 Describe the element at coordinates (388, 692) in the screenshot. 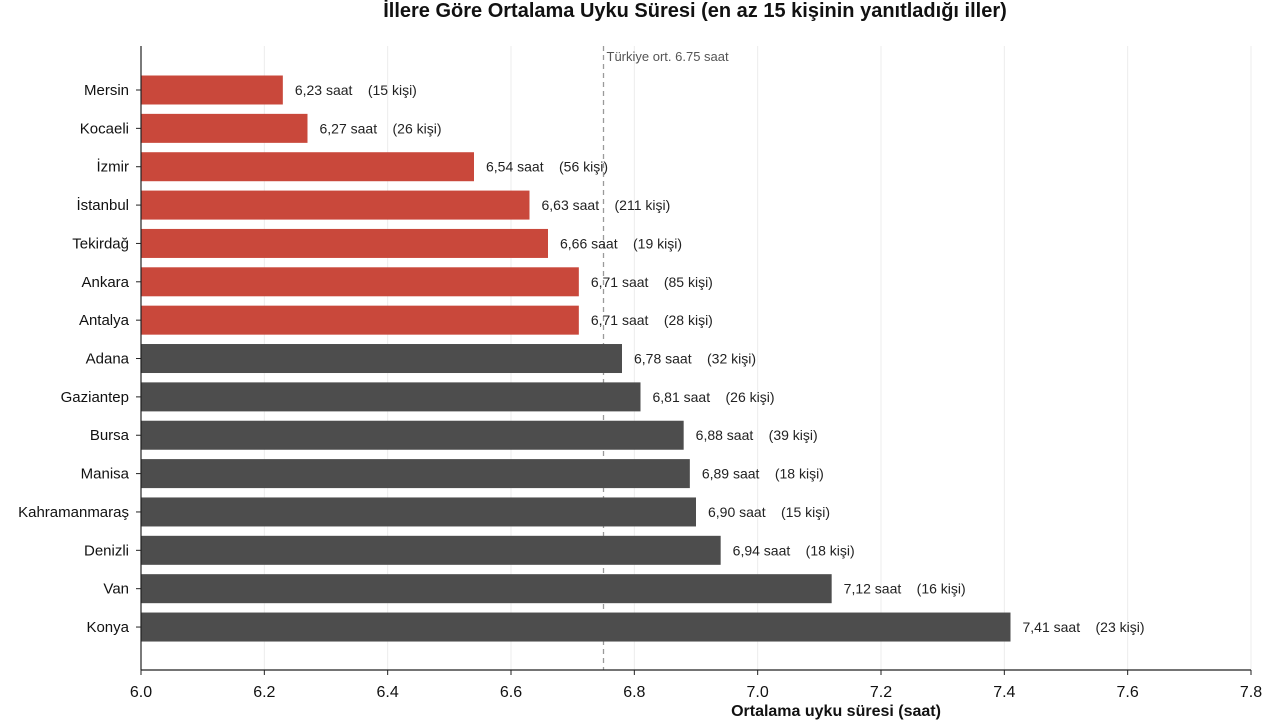

I see `x-tick-label: 6.4` at that location.